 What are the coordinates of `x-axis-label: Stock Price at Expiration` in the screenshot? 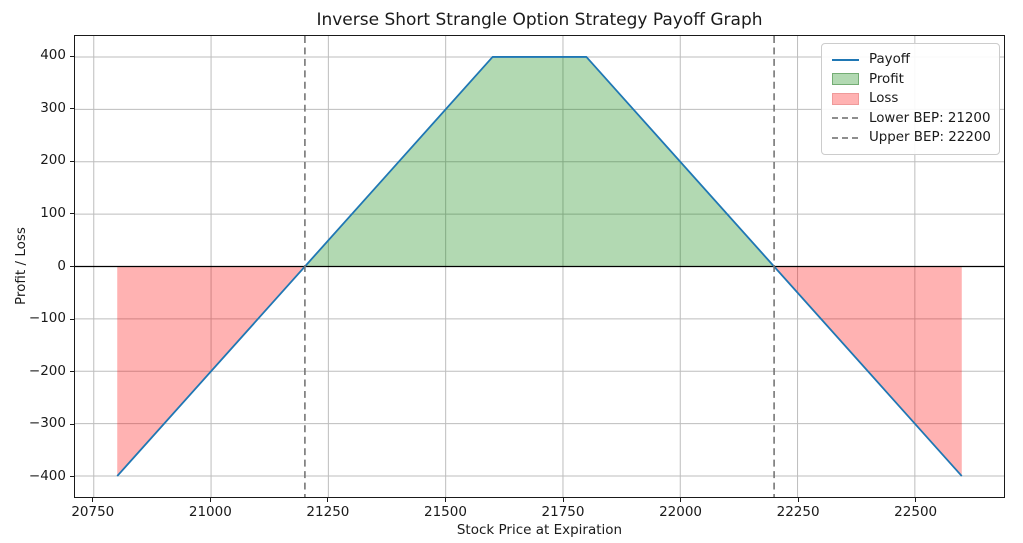 It's located at (539, 530).